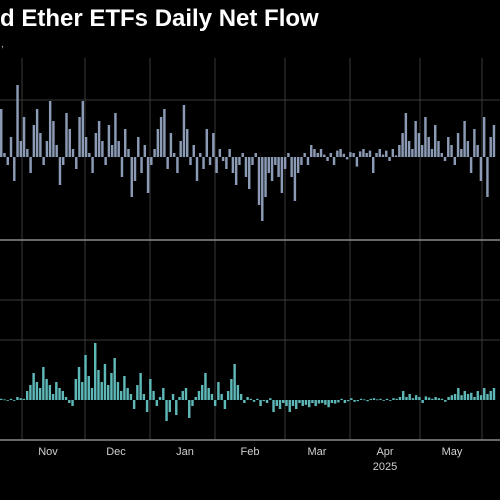  What do you see at coordinates (317, 452) in the screenshot?
I see `x-tick-label-mar: Mar` at bounding box center [317, 452].